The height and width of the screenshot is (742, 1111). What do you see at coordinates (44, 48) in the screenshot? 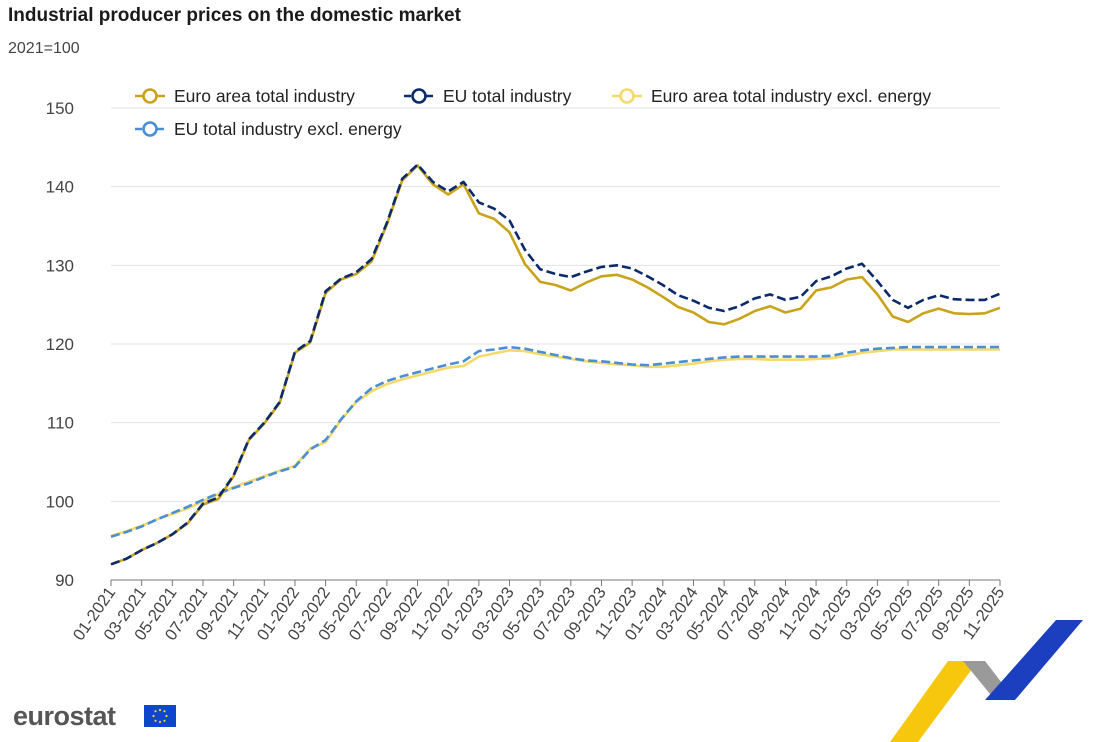
I see `chart-subtitle: 2021=100` at bounding box center [44, 48].